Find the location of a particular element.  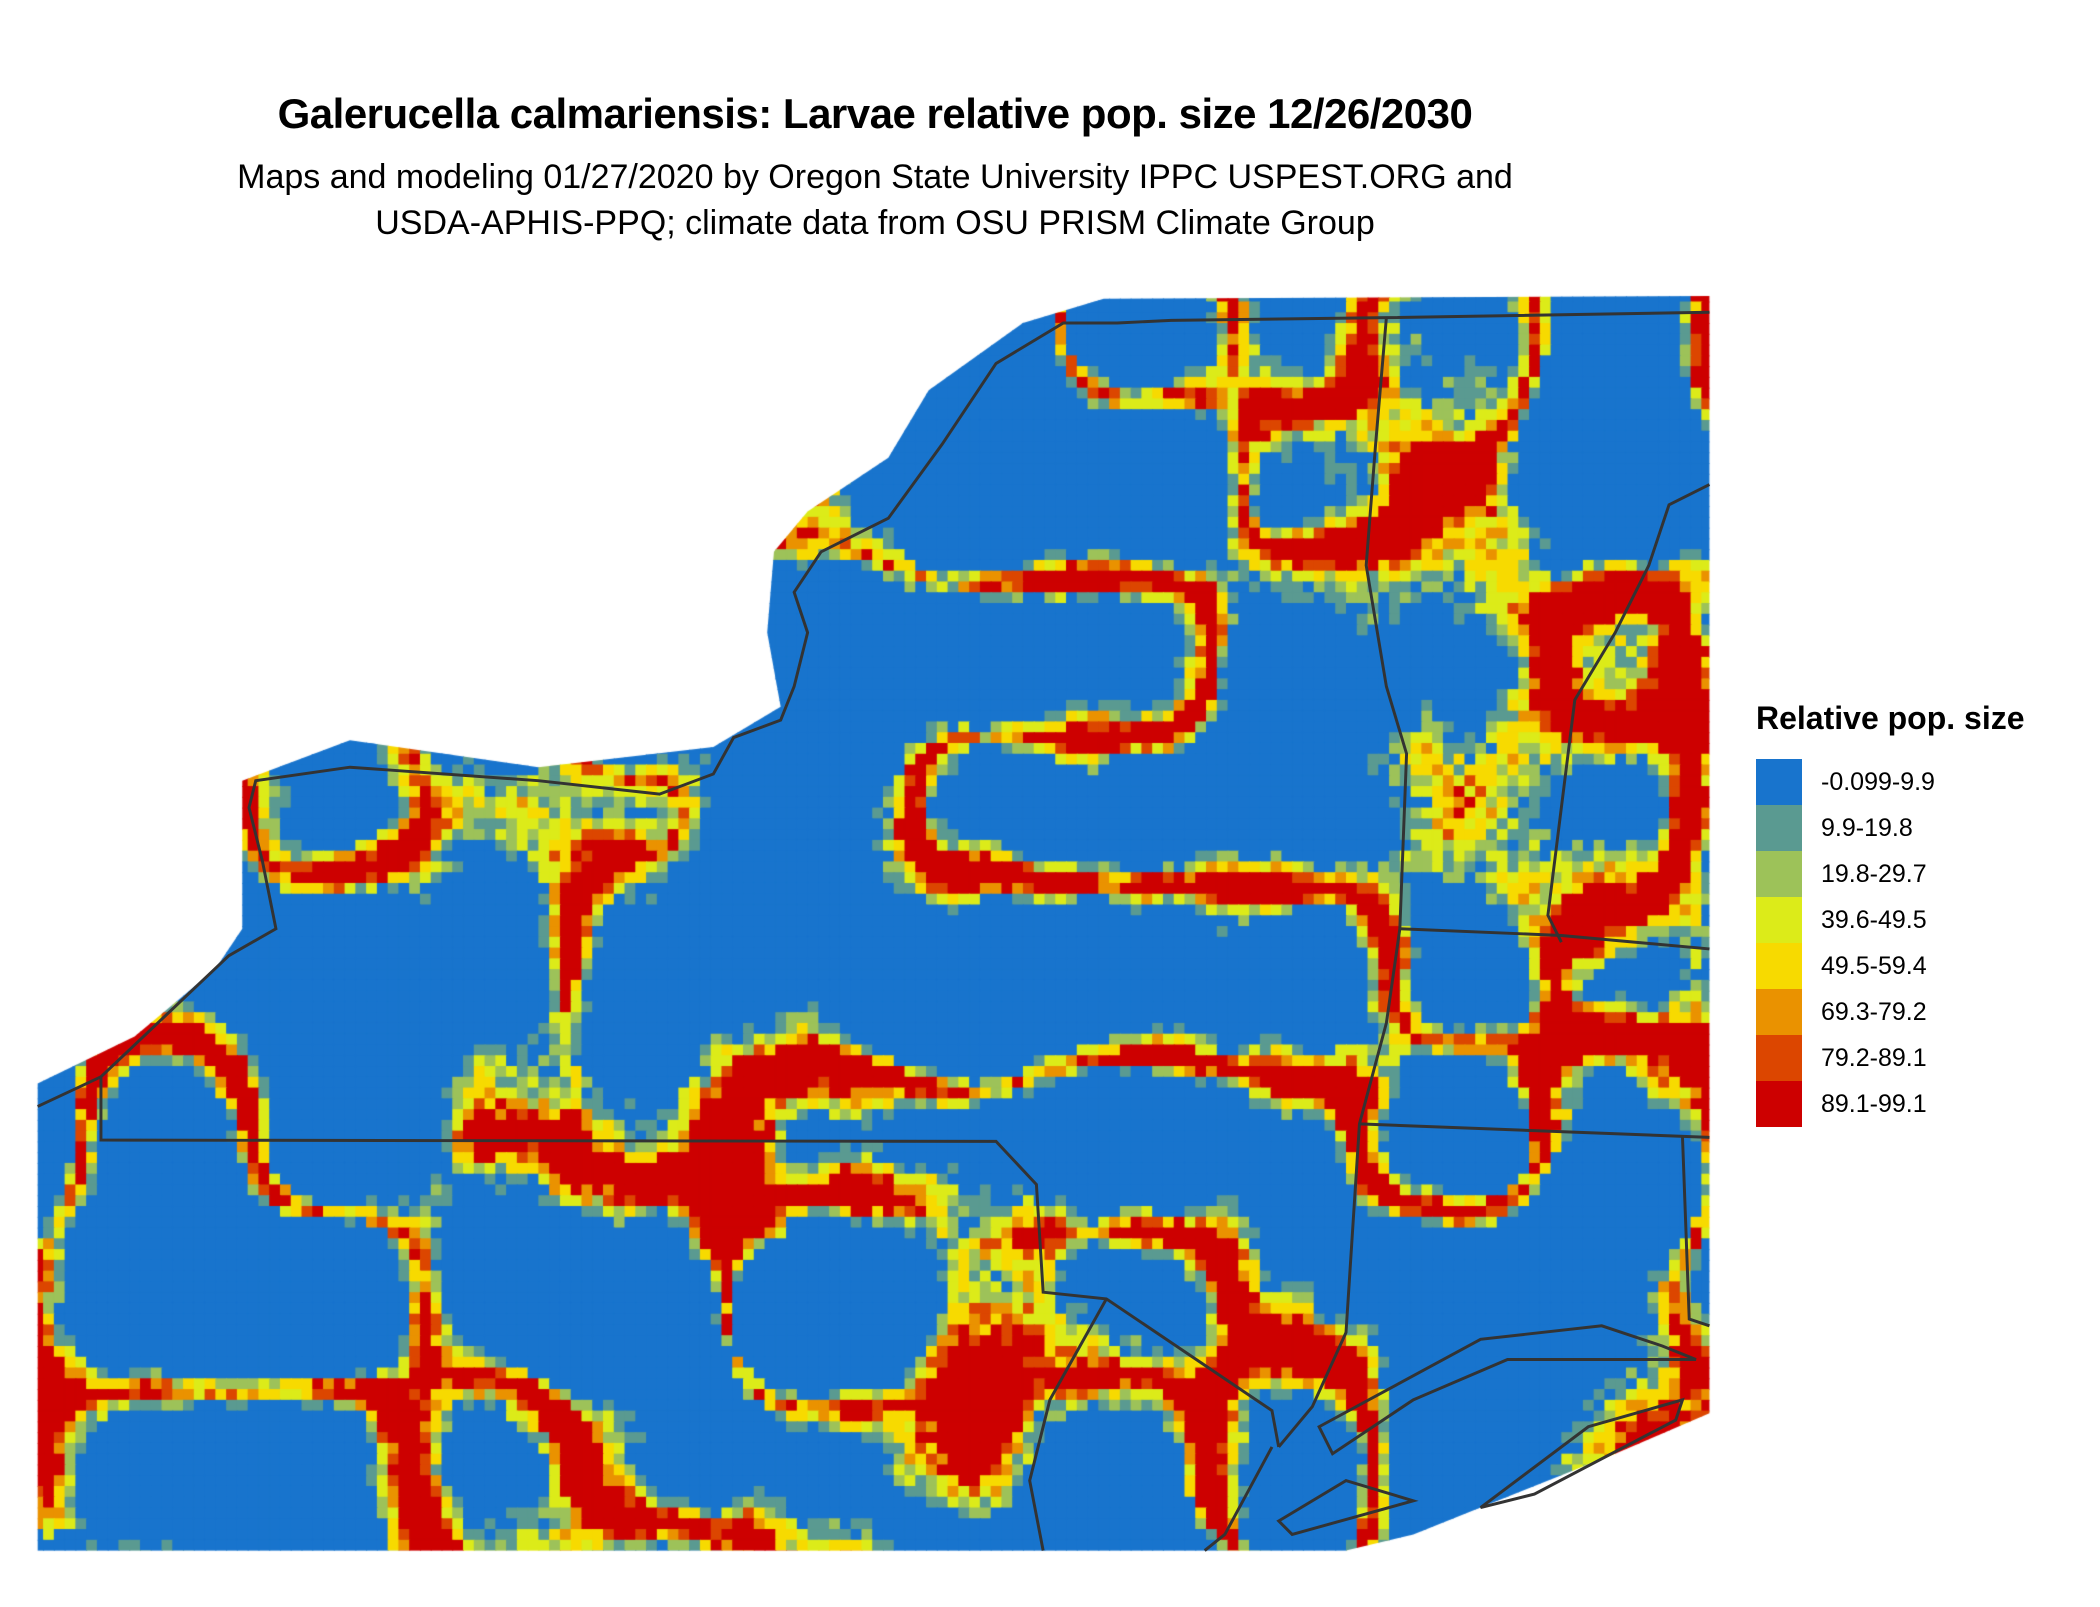

ny-vt-border is located at coordinates (1343, 882).